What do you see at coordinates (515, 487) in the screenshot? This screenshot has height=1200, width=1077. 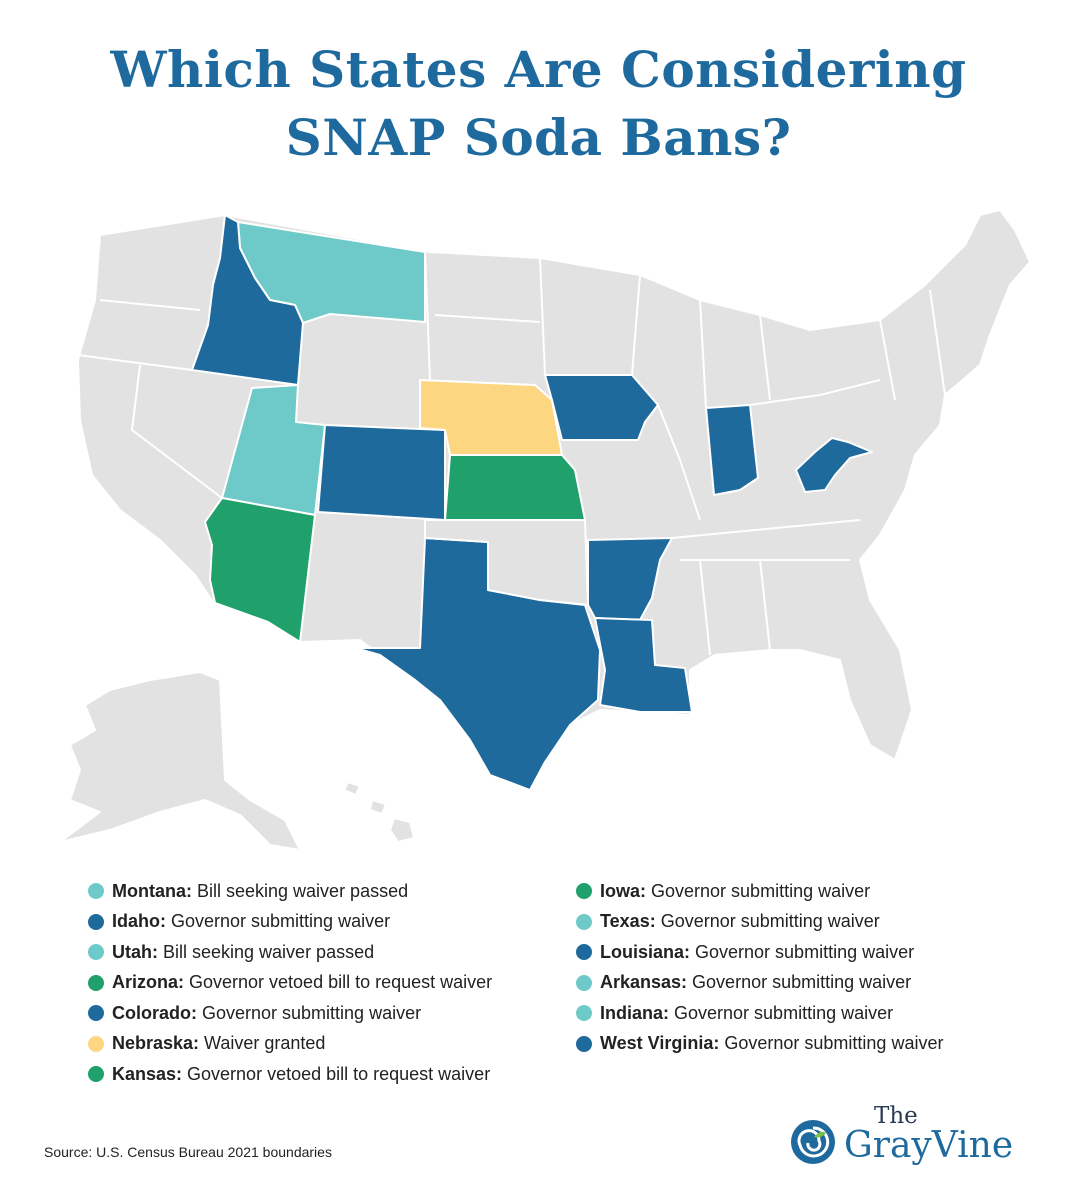 I see `state-kansas` at bounding box center [515, 487].